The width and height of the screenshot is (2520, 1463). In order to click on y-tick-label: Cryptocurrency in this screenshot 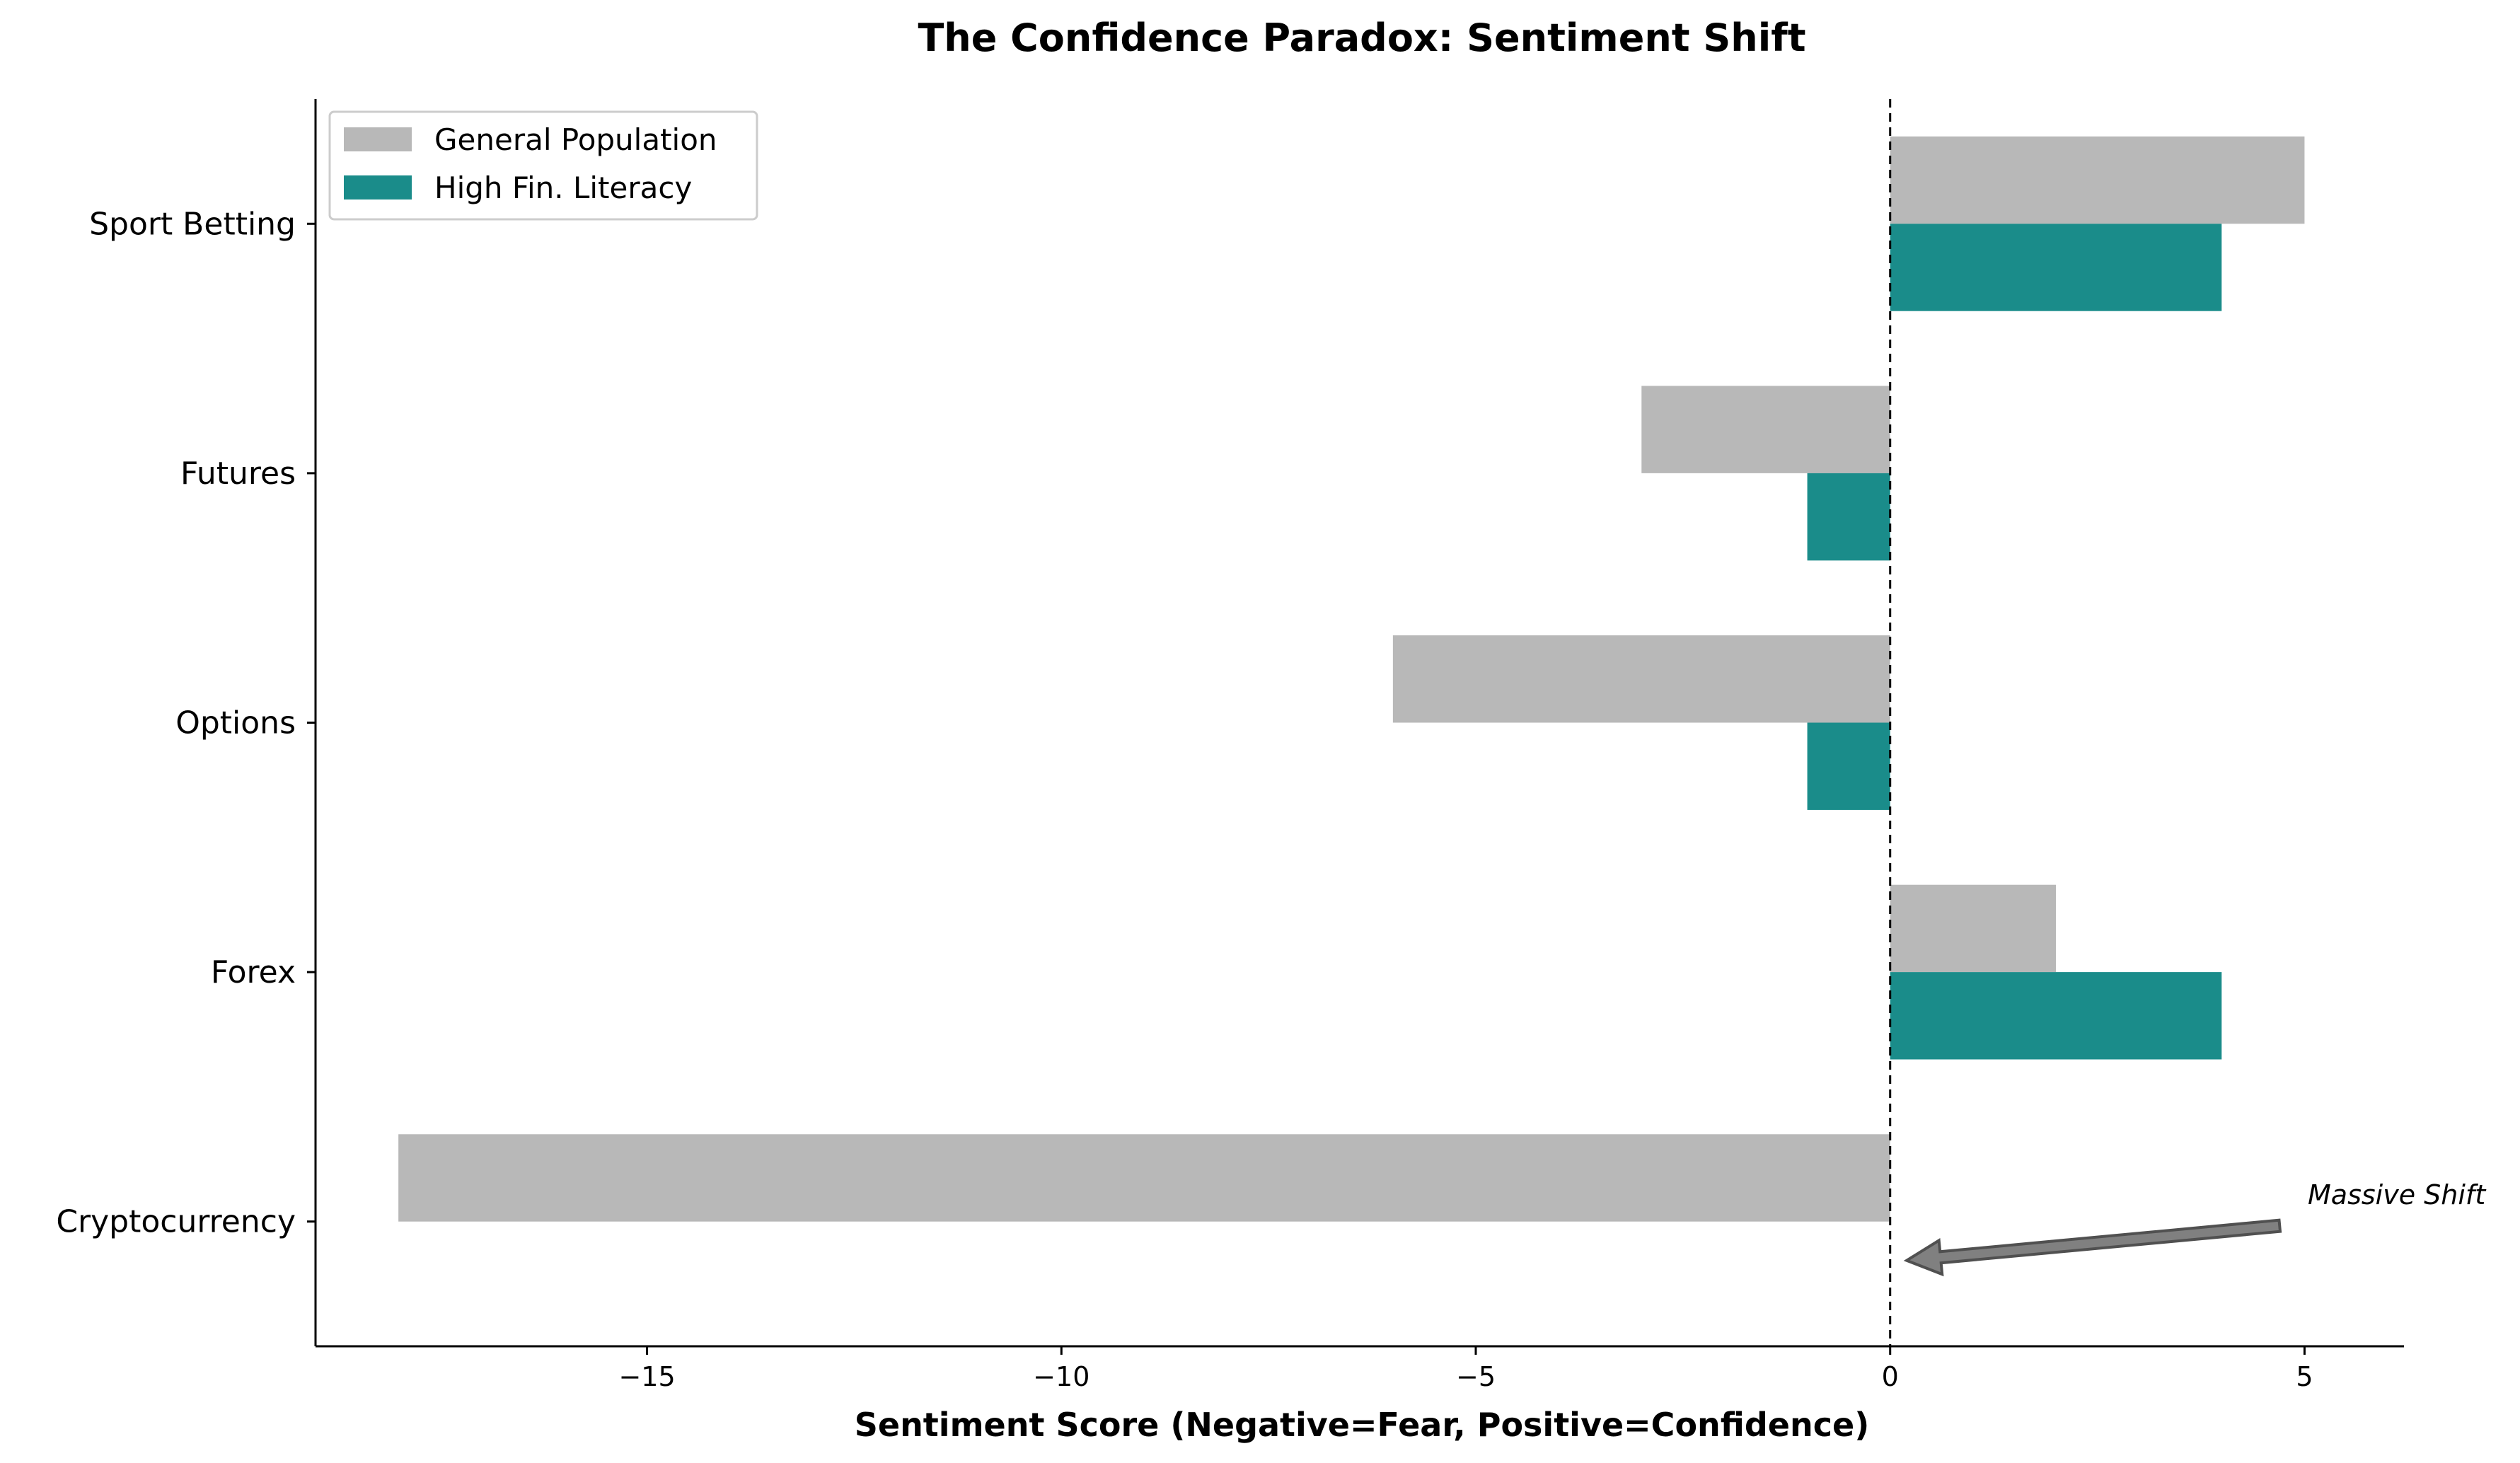, I will do `click(176, 1222)`.